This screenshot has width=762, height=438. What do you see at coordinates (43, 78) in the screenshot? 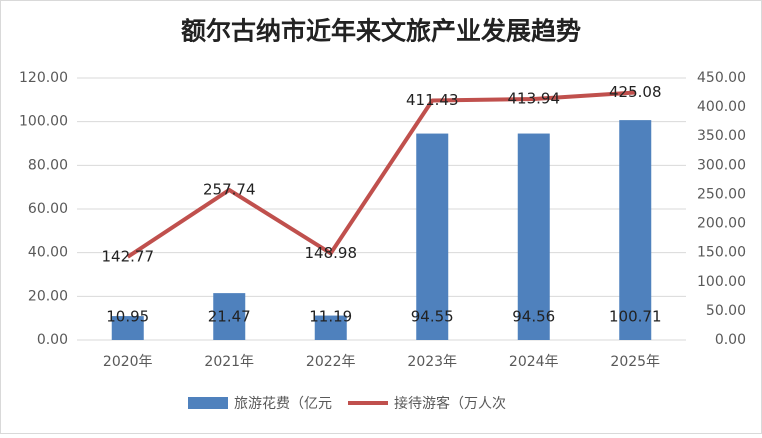
I see `y-tick-label: 120.00` at bounding box center [43, 78].